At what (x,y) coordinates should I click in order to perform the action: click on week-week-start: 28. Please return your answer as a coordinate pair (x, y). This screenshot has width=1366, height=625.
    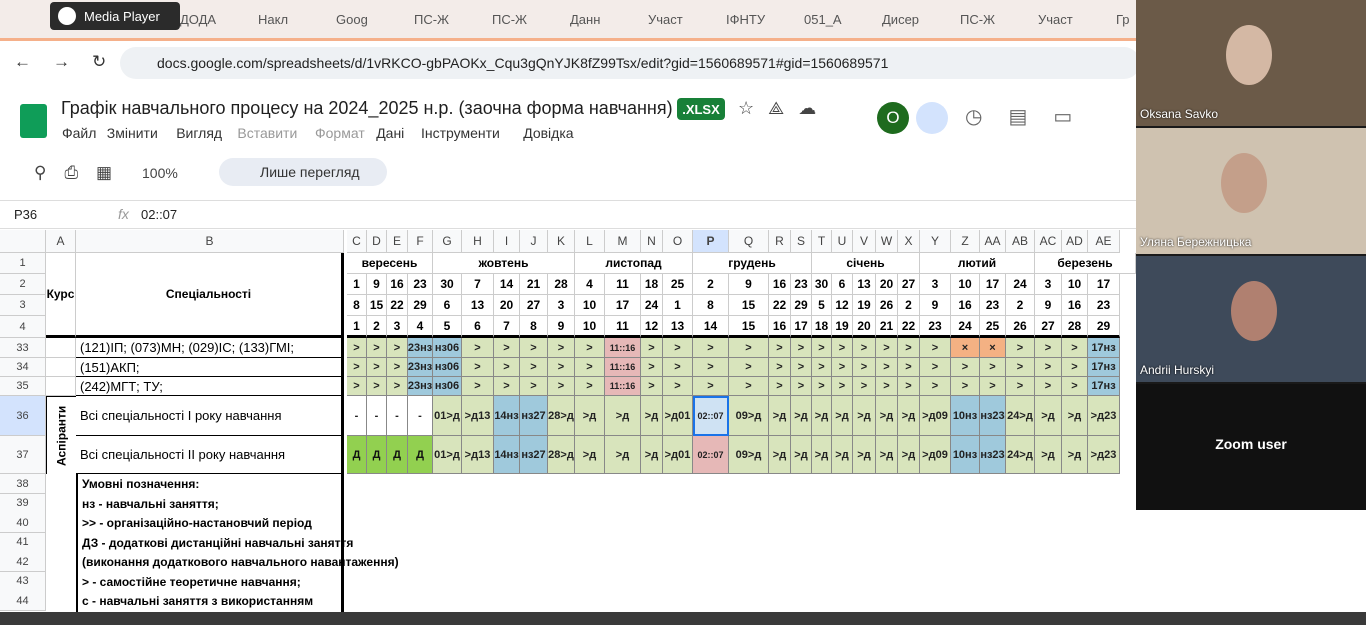
    Looking at the image, I should click on (561, 284).